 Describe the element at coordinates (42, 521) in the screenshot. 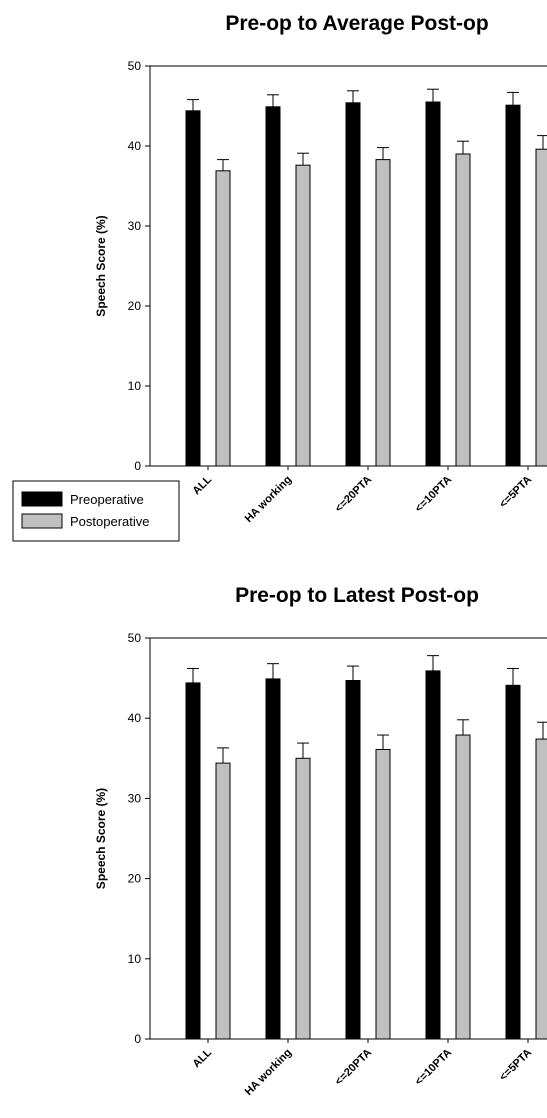

I see `postoperative-legend-swatch` at that location.